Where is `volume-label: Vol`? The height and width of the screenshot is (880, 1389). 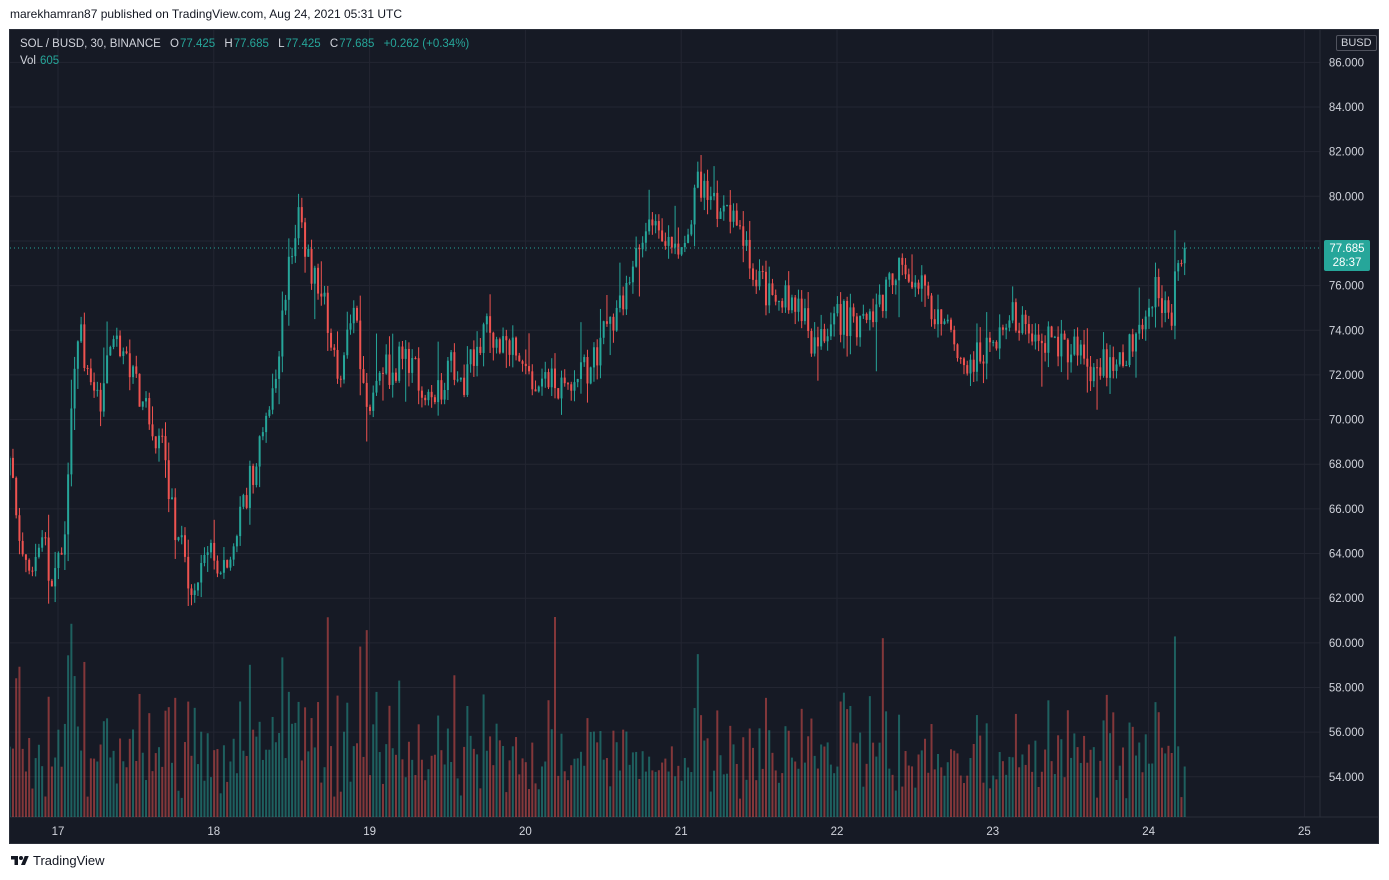
volume-label: Vol is located at coordinates (28, 61).